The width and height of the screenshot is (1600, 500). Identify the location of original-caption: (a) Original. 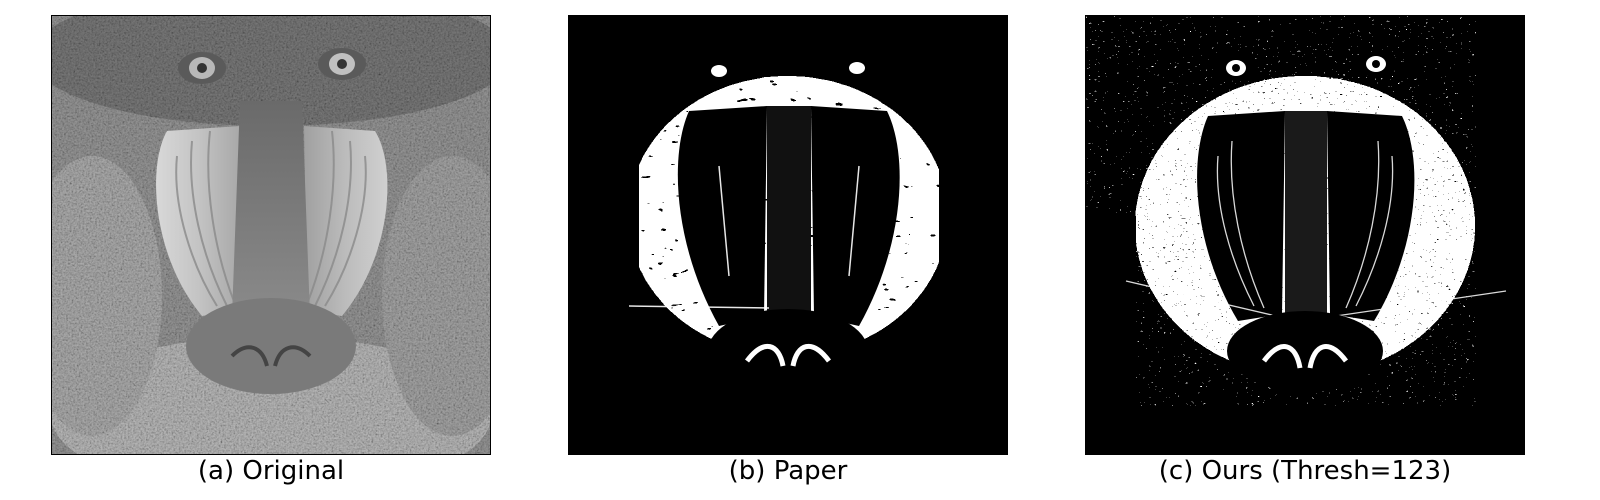
(271, 471).